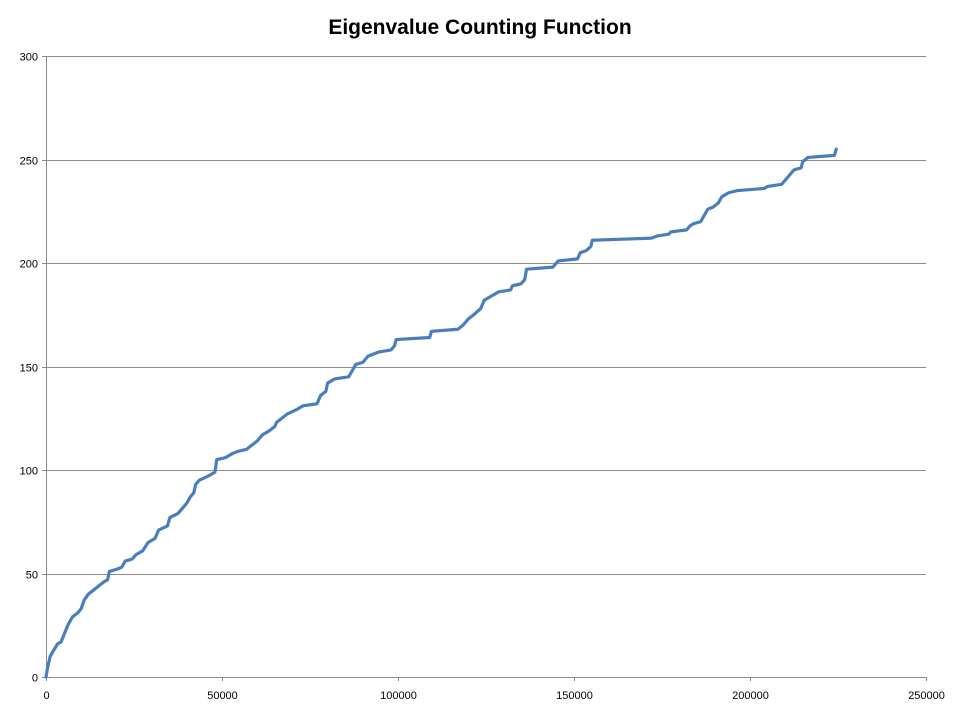  Describe the element at coordinates (574, 696) in the screenshot. I see `x-tick-label: 150000` at that location.